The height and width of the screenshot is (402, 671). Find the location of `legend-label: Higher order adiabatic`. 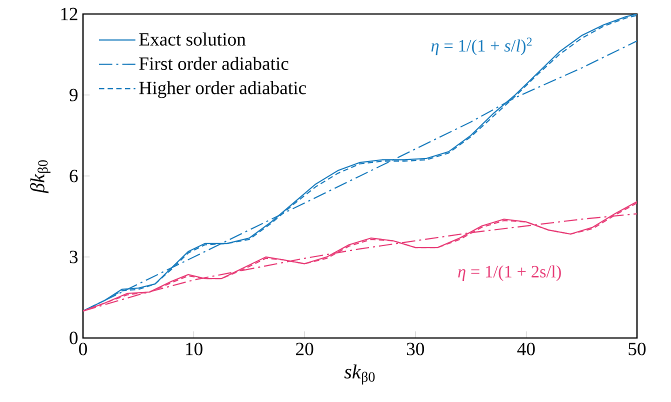

legend-label: Higher order adiabatic is located at coordinates (222, 89).